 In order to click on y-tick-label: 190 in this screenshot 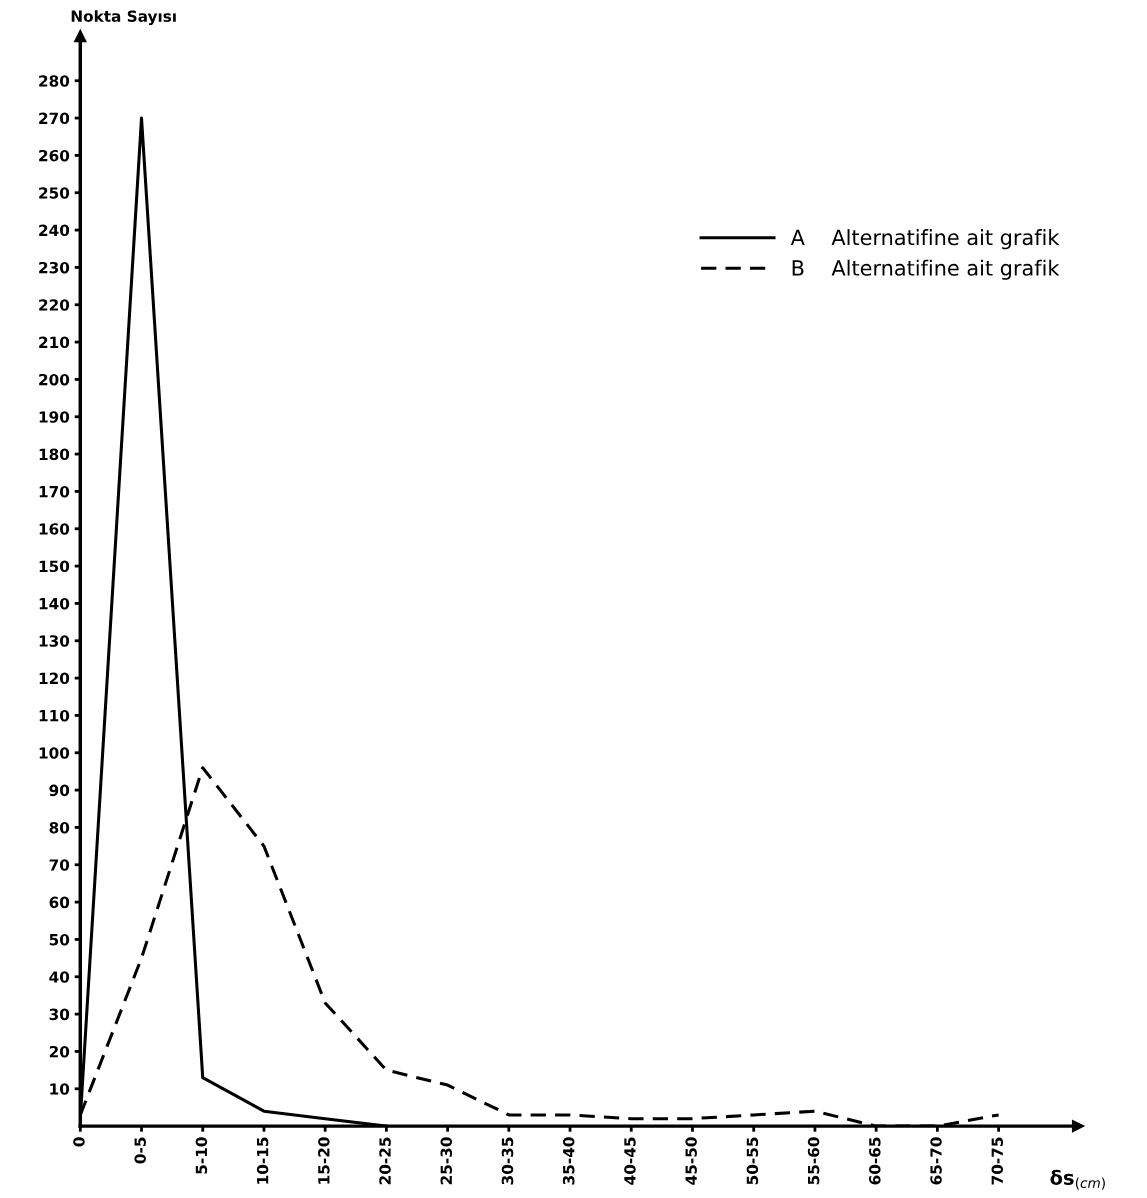, I will do `click(54, 417)`.